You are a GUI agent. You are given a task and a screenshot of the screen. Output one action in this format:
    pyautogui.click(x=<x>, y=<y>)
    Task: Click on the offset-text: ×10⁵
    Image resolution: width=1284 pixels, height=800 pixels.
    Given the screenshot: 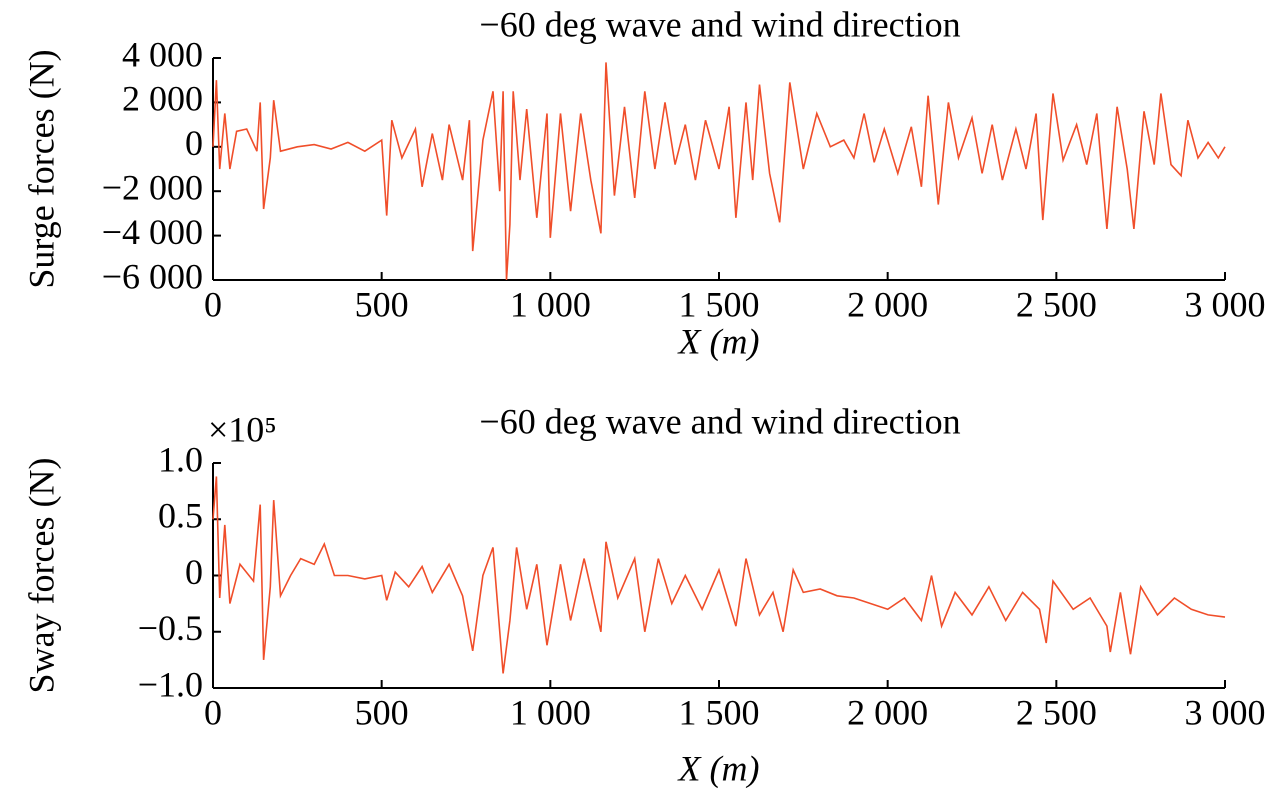 What is the action you would take?
    pyautogui.click(x=242, y=429)
    